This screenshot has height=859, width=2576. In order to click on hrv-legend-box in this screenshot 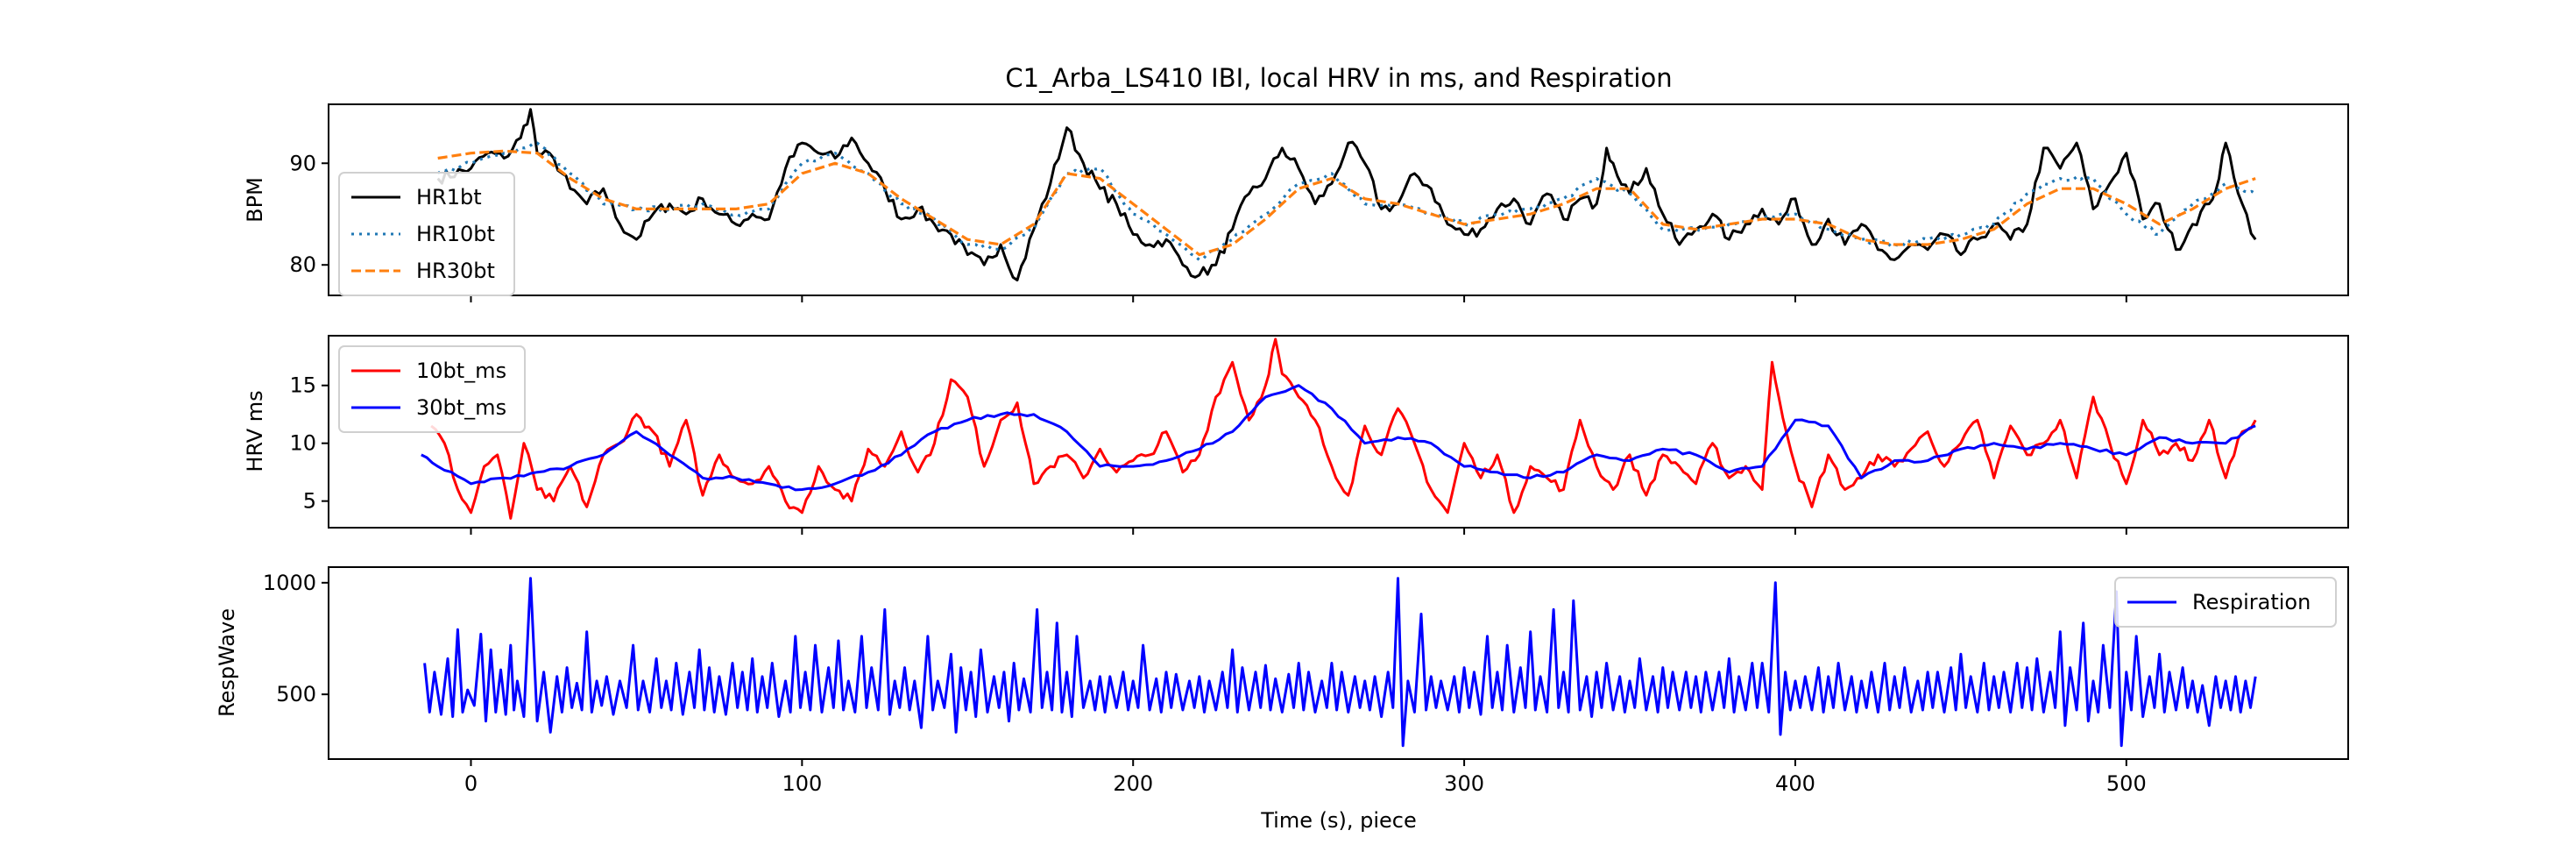, I will do `click(432, 389)`.